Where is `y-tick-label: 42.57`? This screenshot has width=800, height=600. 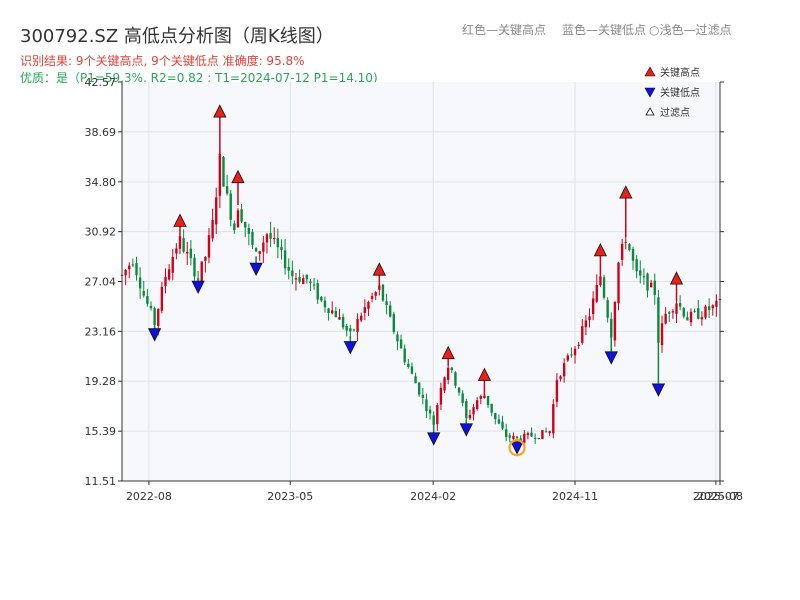 y-tick-label: 42.57 is located at coordinates (101, 82).